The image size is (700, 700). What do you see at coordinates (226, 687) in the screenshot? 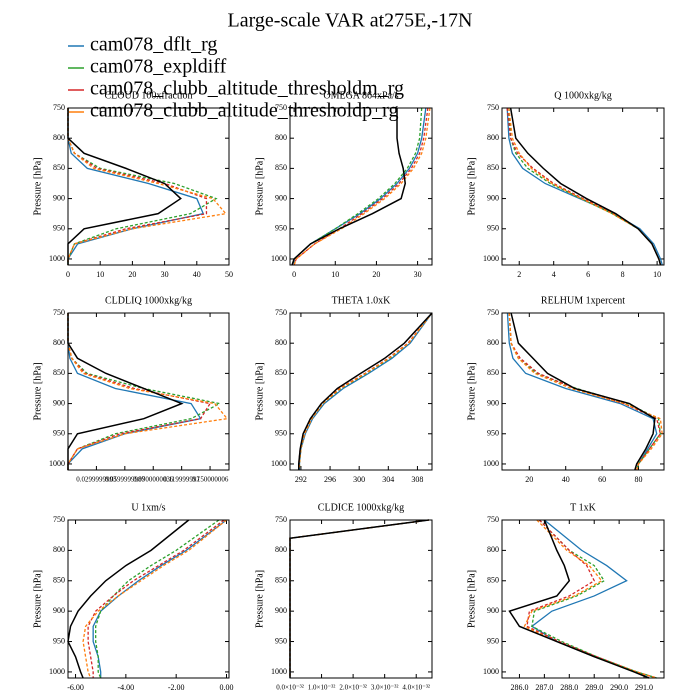
I see `x-tick-label: 0.00` at bounding box center [226, 687].